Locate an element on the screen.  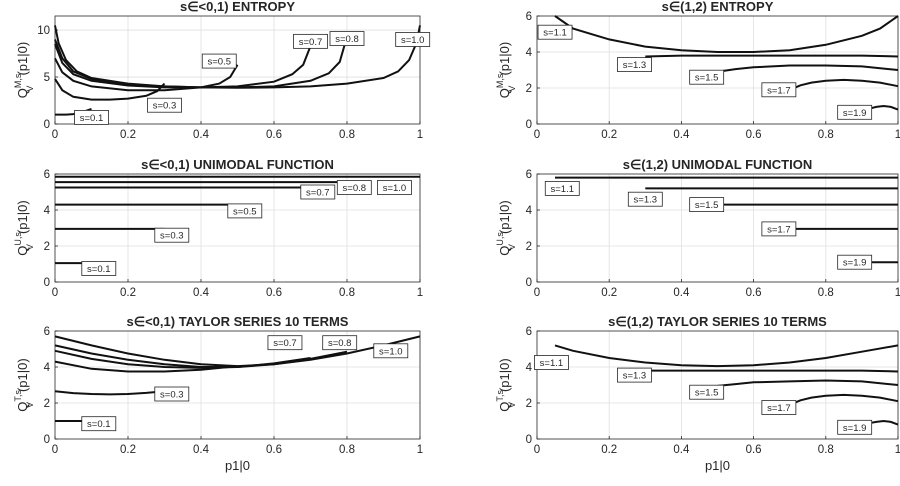
series-line-s-1.3 is located at coordinates (772, 56).